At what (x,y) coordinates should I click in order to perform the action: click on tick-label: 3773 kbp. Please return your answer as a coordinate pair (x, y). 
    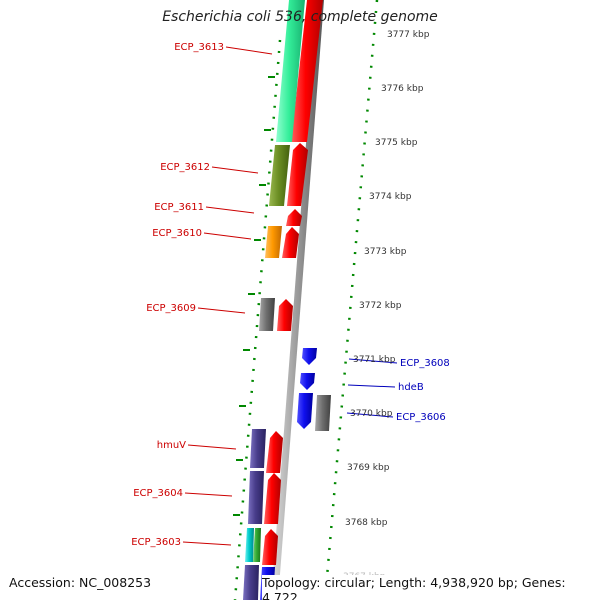
    Looking at the image, I should click on (385, 252).